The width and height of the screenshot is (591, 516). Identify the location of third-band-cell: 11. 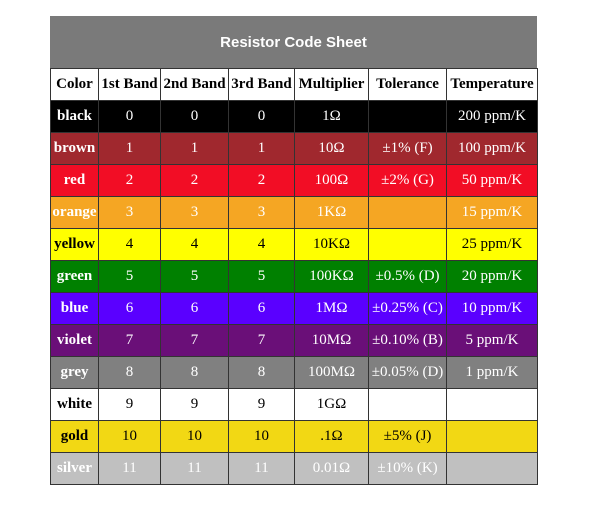
(261, 468).